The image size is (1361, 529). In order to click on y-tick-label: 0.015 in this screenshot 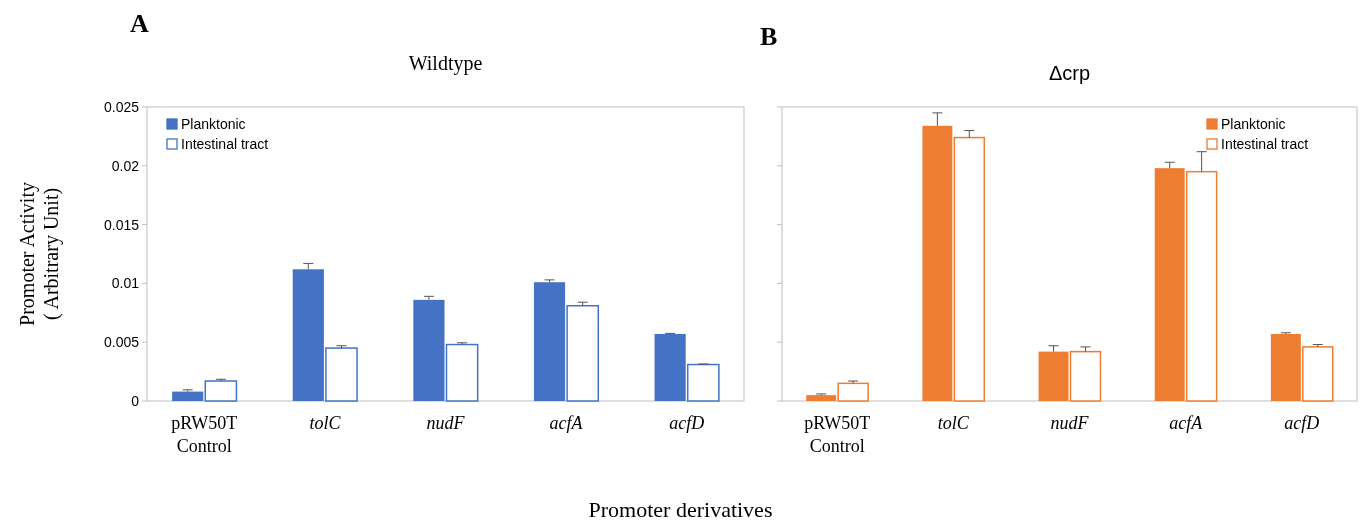, I will do `click(121, 224)`.